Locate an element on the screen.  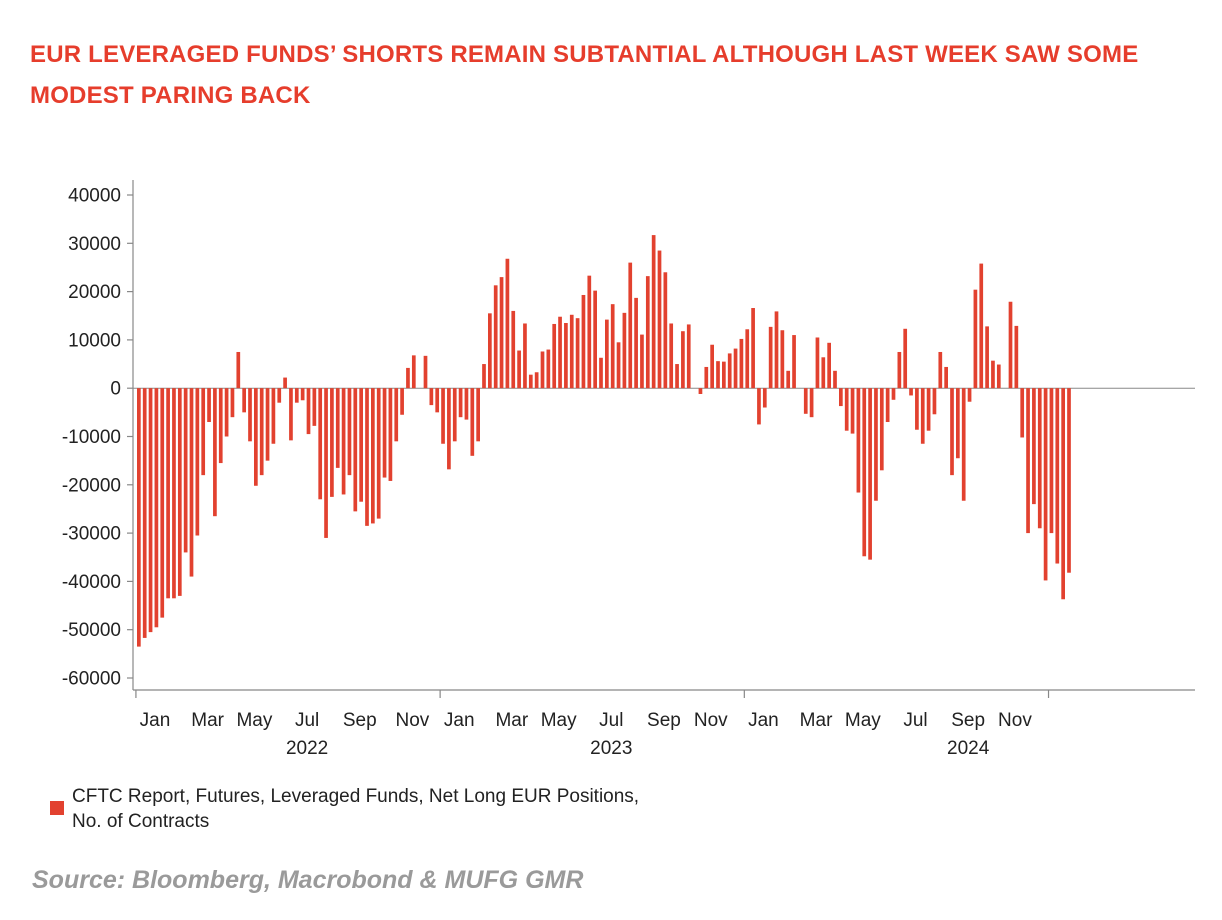
x-month-label: Jan is located at coordinates (155, 720).